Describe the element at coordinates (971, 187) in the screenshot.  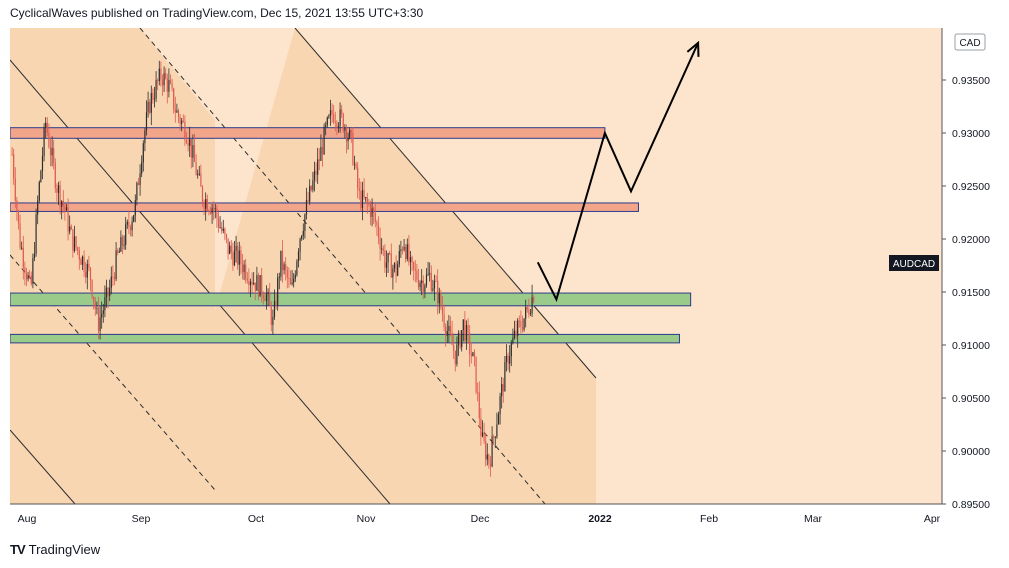
I see `y-tick-label: 0.92500` at that location.